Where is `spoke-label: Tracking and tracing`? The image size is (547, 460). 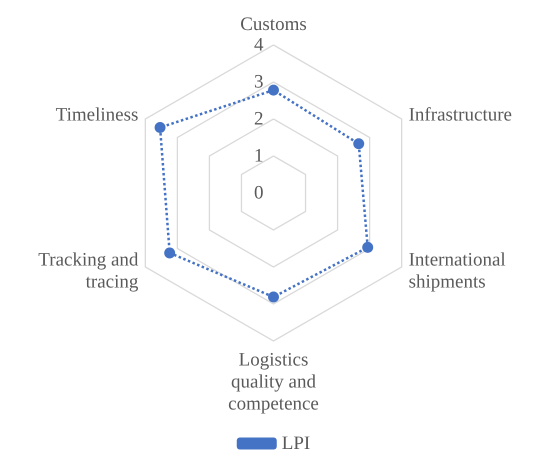
spoke-label: Tracking and tracing is located at coordinates (88, 271).